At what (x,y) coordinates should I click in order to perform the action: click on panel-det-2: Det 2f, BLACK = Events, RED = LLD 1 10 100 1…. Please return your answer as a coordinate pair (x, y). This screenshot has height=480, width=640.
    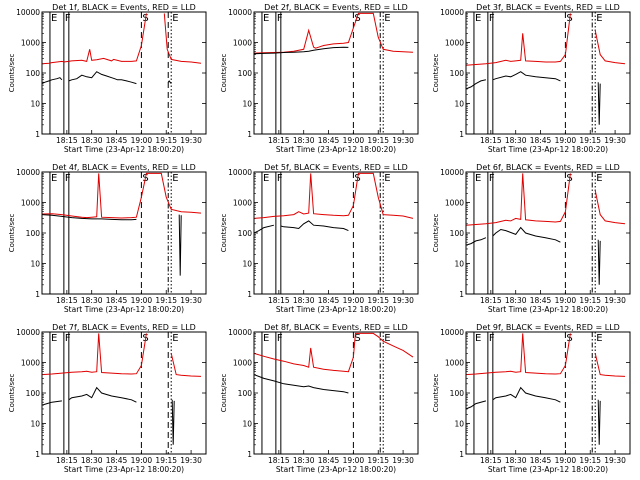
    Looking at the image, I should click on (319, 78).